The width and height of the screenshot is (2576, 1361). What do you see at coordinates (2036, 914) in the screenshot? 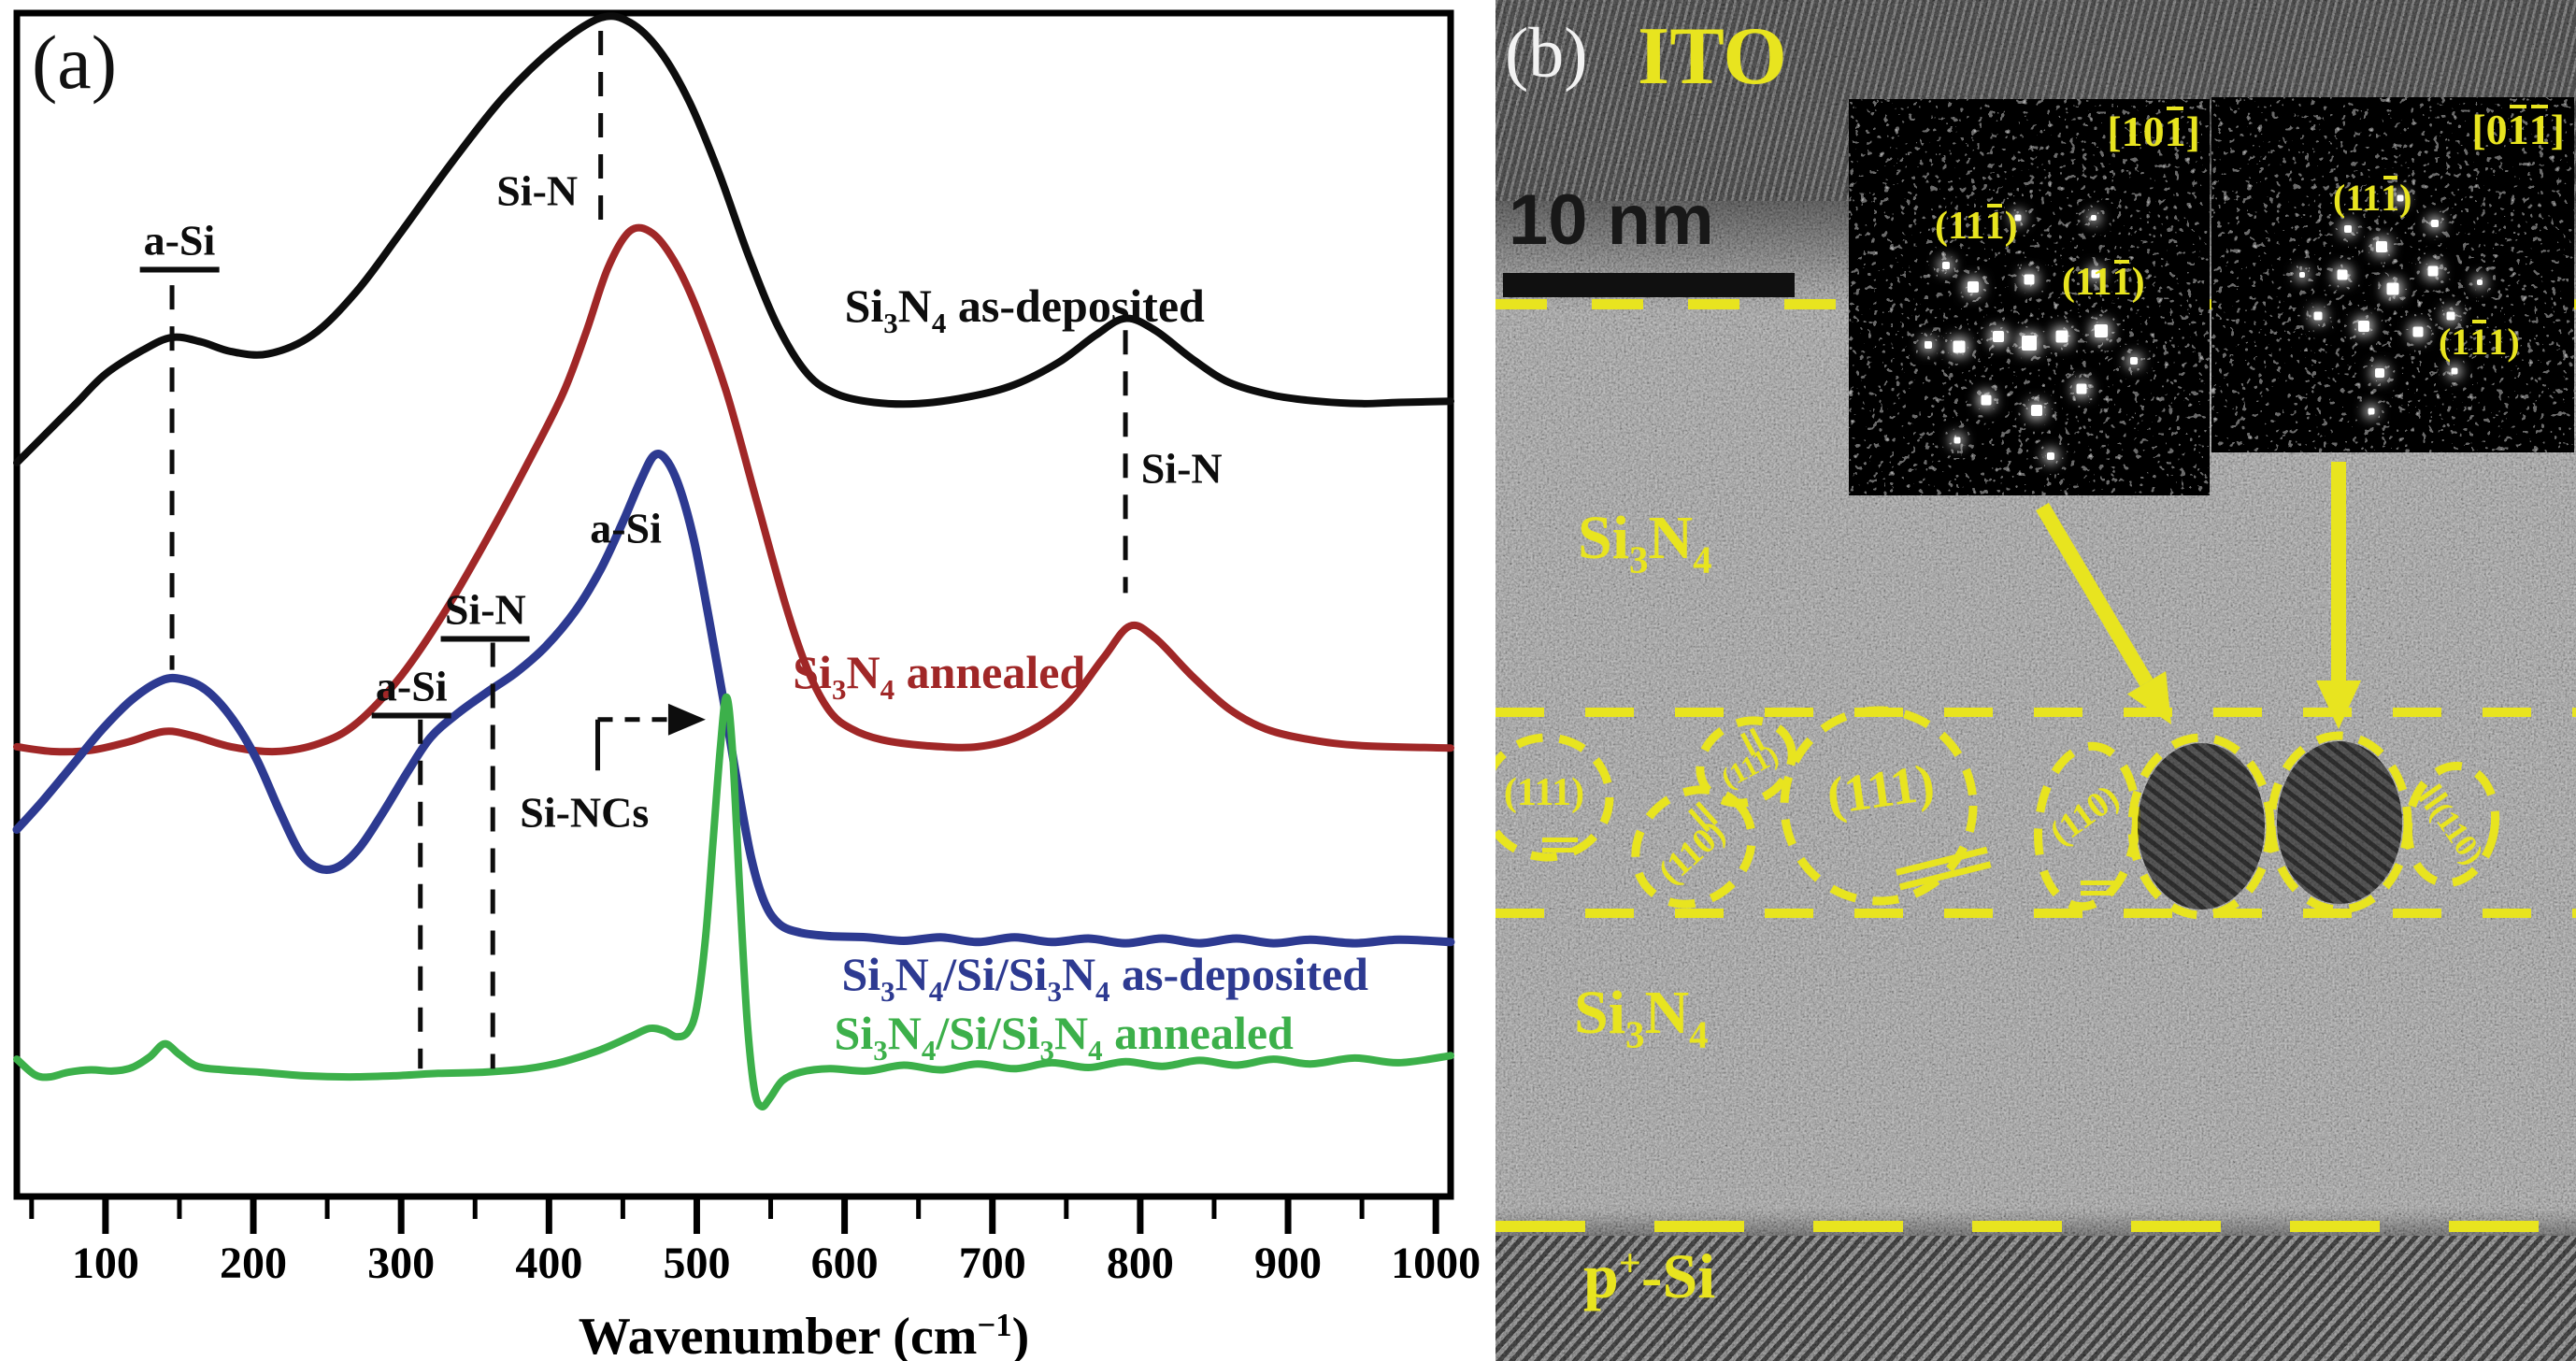
I see `interface-line-nc-band-bottom` at bounding box center [2036, 914].